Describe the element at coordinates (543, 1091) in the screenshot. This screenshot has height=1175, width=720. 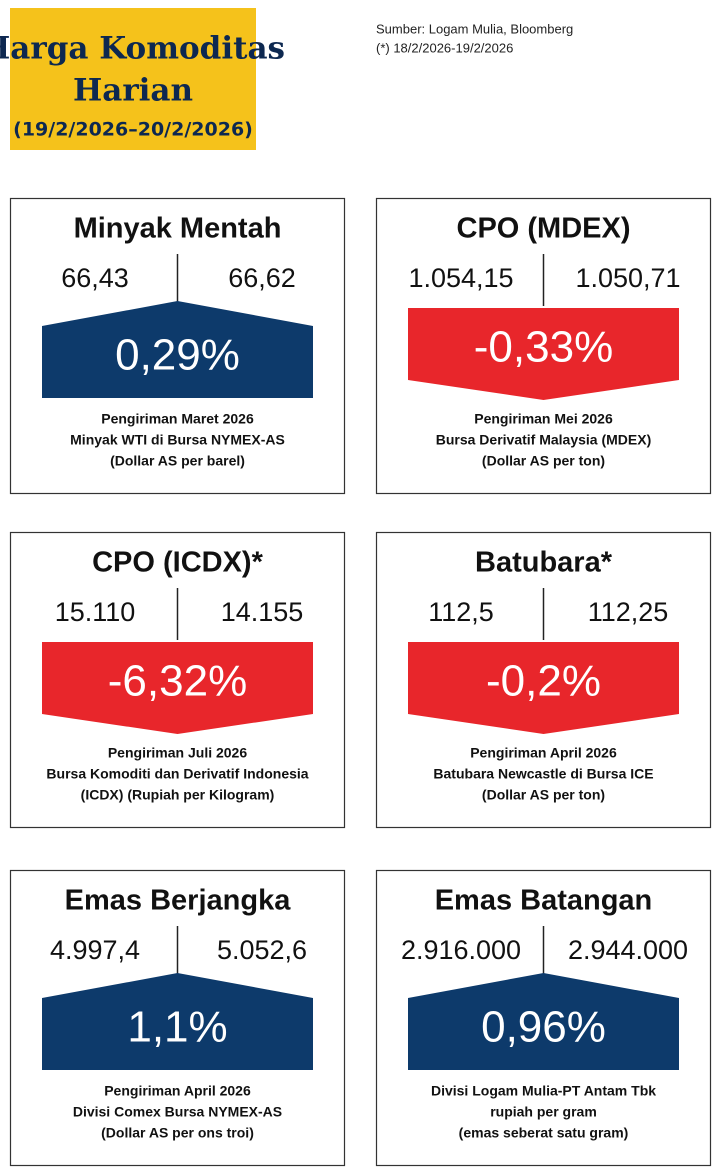
I see `note: Divisi Logam Mulia-PT Antam Tbk` at that location.